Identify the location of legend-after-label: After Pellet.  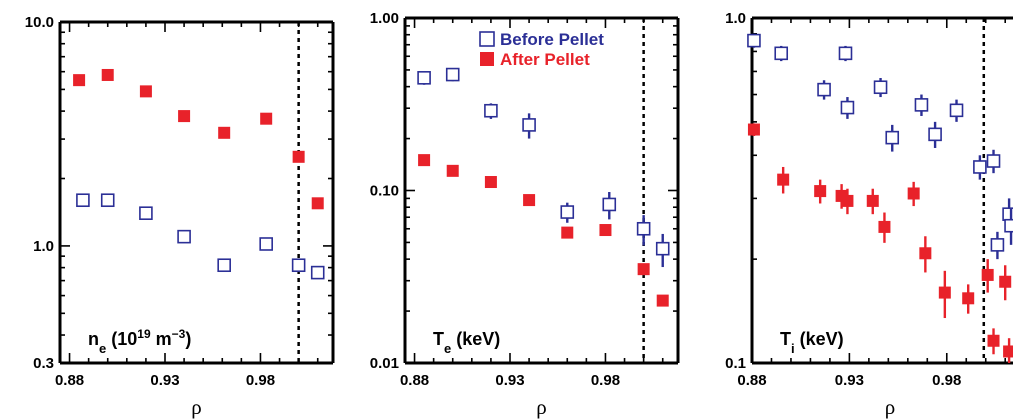
(545, 59).